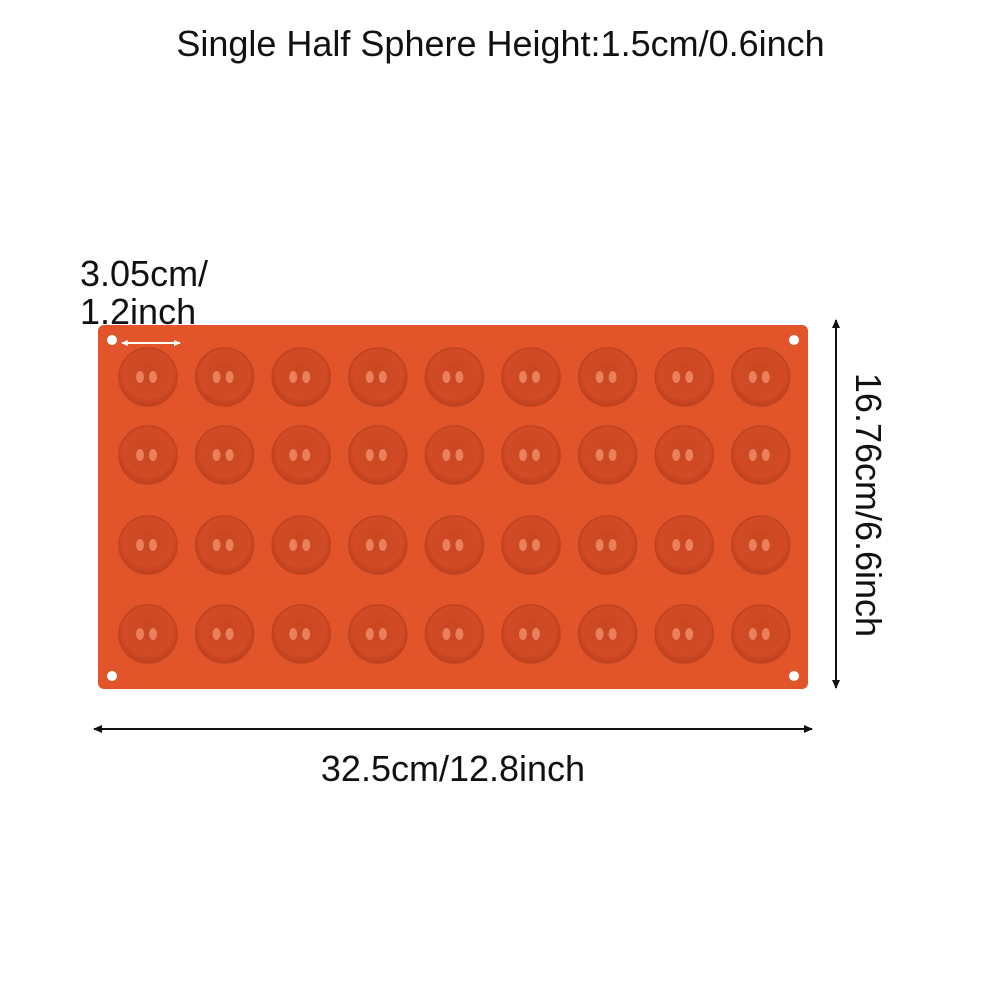  Describe the element at coordinates (868, 505) in the screenshot. I see `tray-height-label: 16.76cm/6.6inch` at that location.